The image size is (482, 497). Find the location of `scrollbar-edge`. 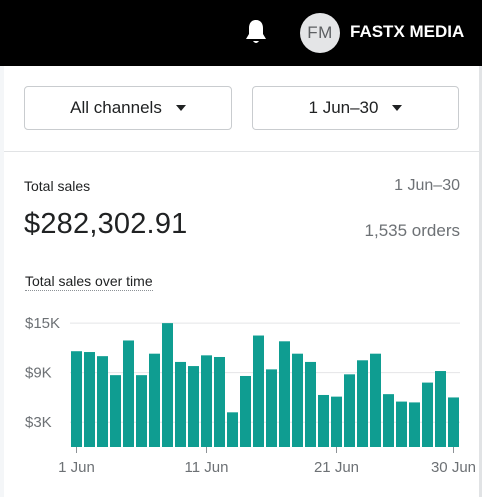

scrollbar-edge is located at coordinates (480, 281).